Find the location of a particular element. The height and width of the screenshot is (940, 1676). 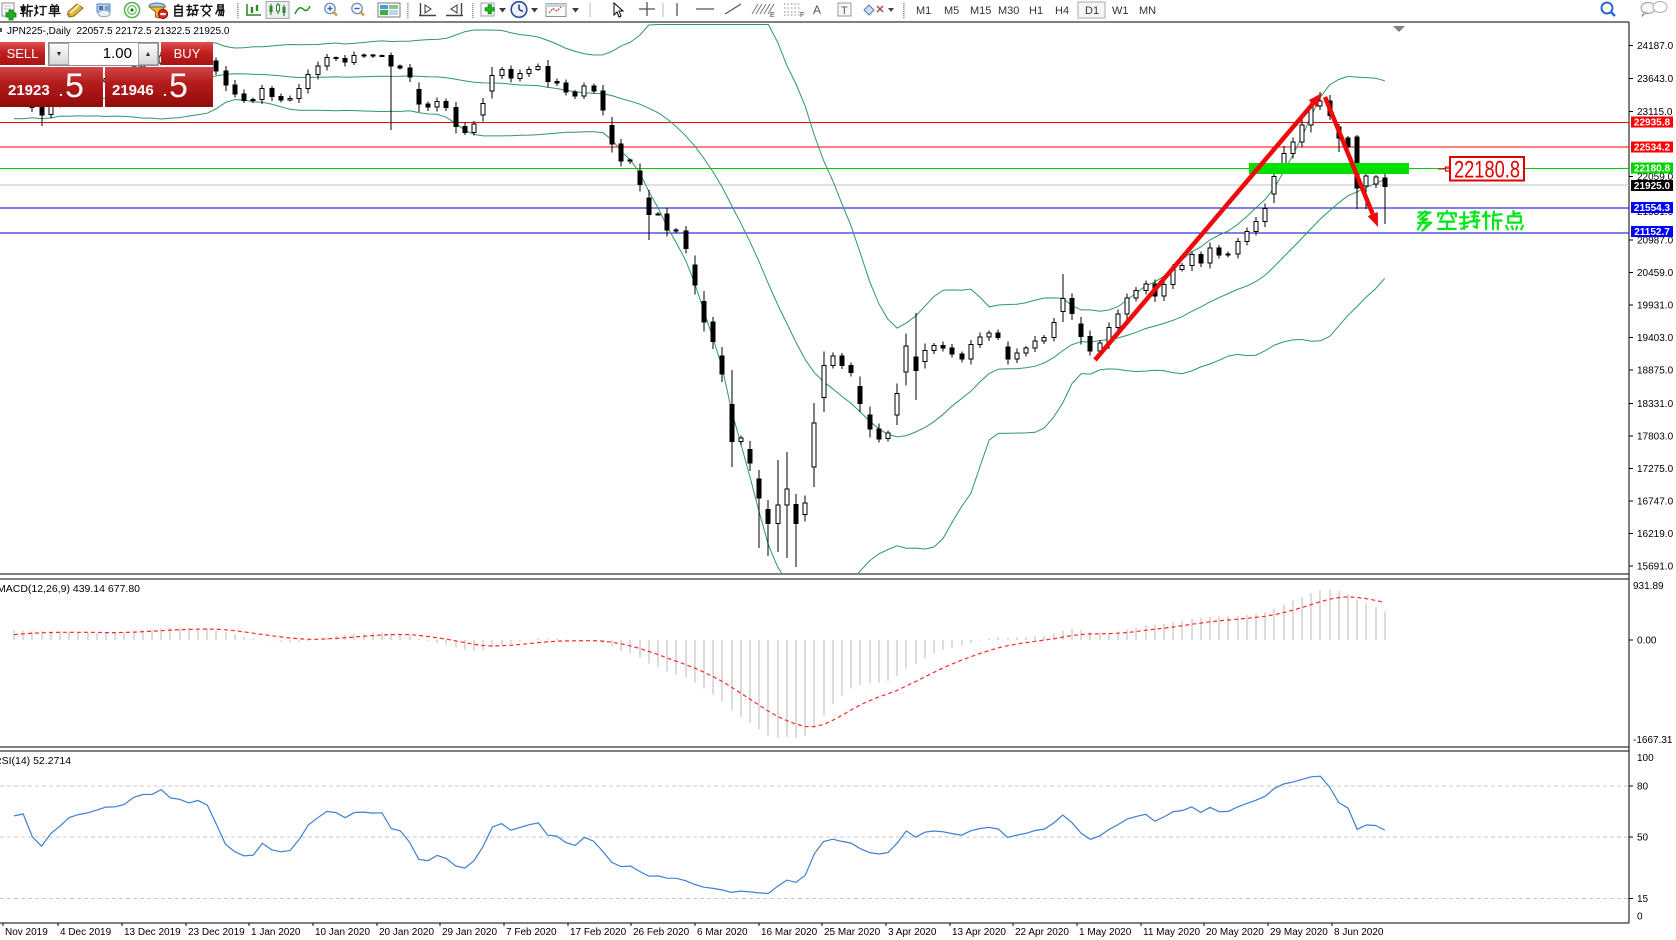

svg-text: T is located at coordinates (844, 11).